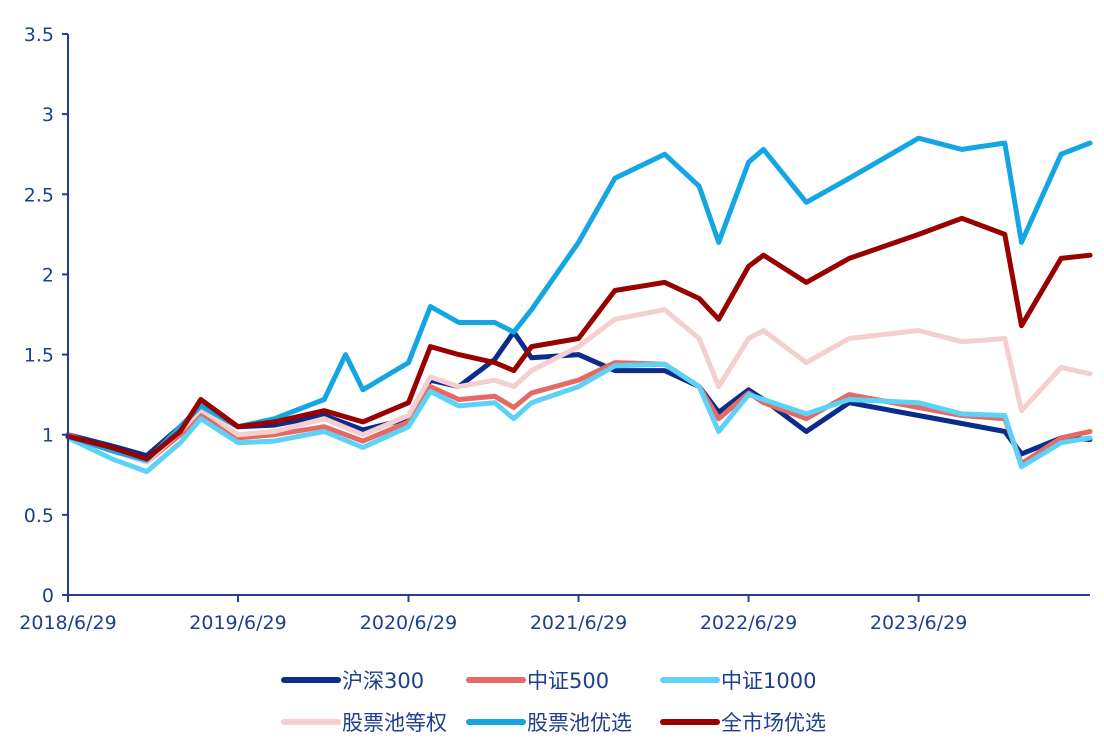 This screenshot has width=1104, height=750. What do you see at coordinates (768, 681) in the screenshot?
I see `legend-label: 中证1000` at bounding box center [768, 681].